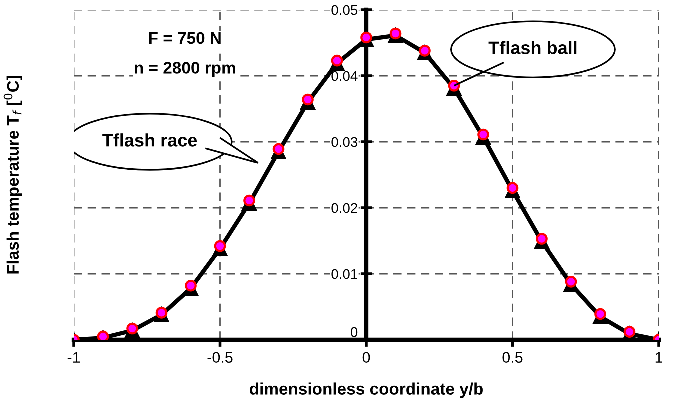  Describe the element at coordinates (345, 10) in the screenshot. I see `y-tick-label: 0.05` at that location.